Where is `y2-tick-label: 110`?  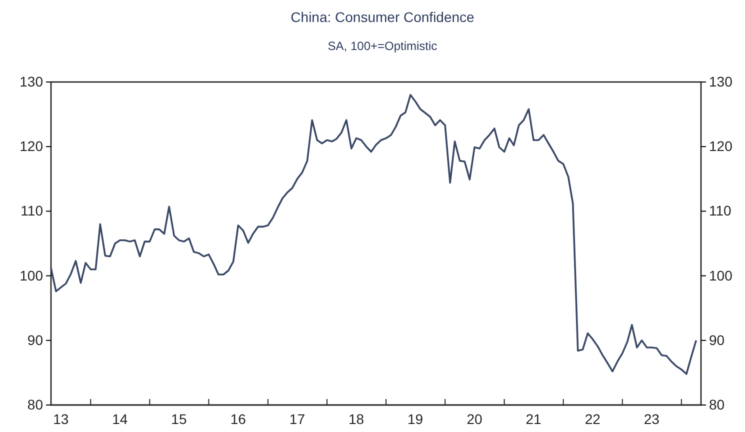
y2-tick-label: 110 is located at coordinates (720, 210).